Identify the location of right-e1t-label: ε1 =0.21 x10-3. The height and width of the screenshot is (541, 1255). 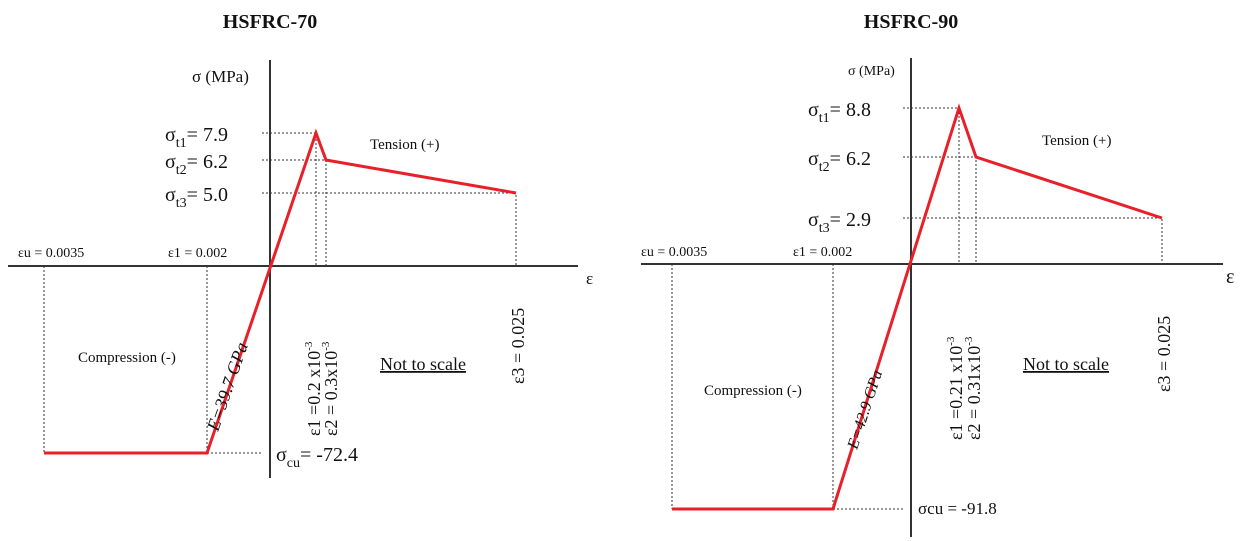
(955, 388).